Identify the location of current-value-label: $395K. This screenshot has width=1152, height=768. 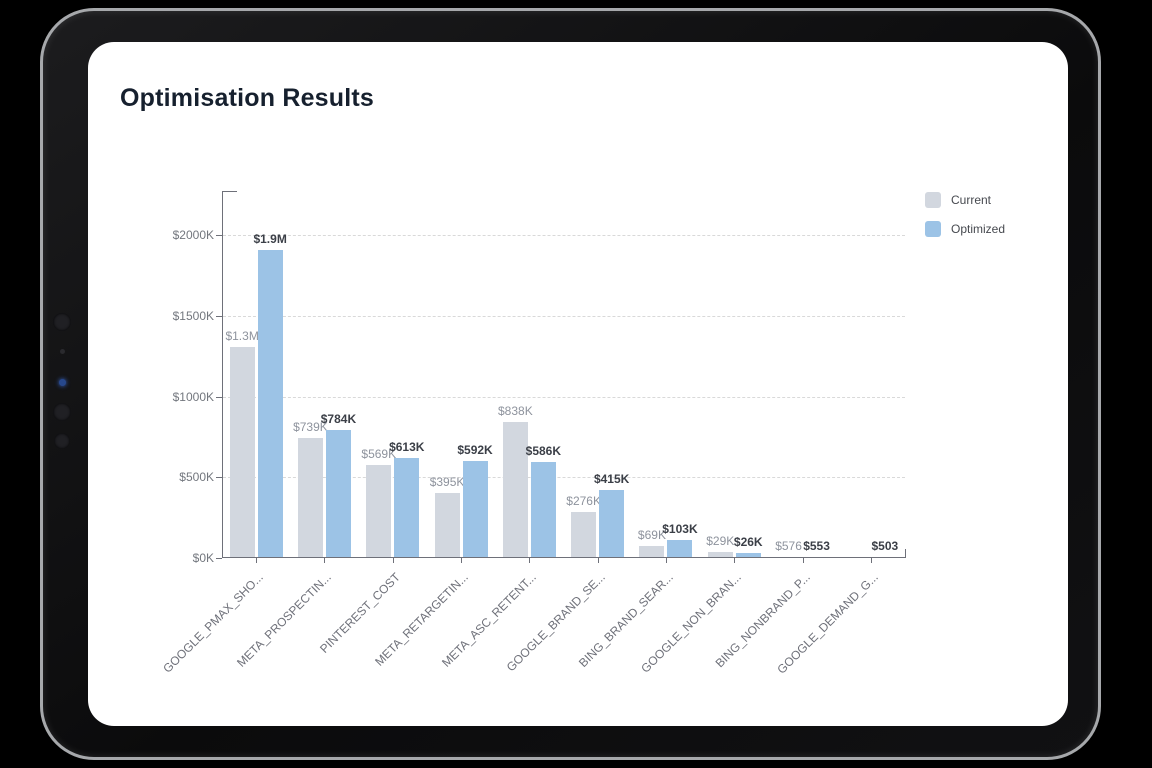
(447, 482).